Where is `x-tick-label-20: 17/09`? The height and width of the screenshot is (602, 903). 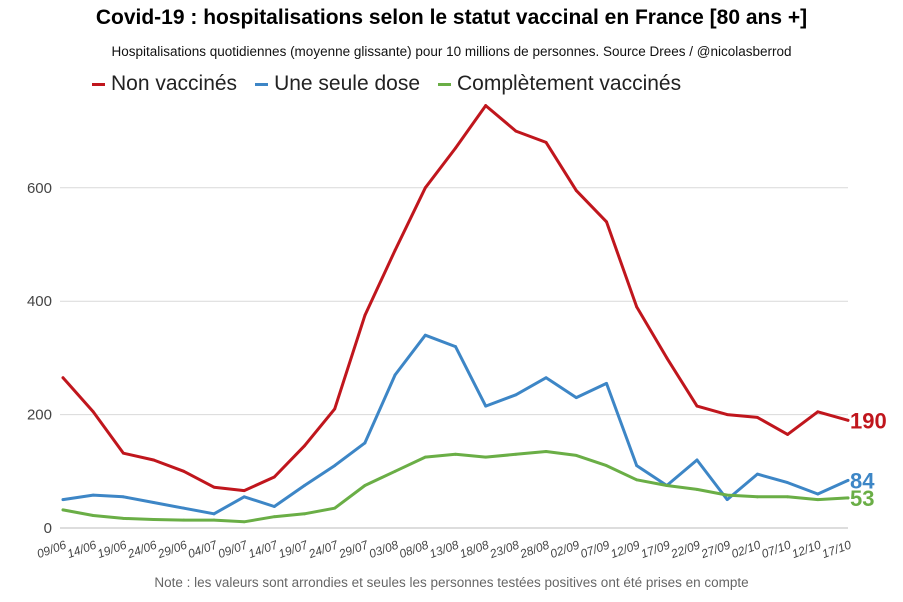
x-tick-label-20: 17/09 is located at coordinates (655, 550).